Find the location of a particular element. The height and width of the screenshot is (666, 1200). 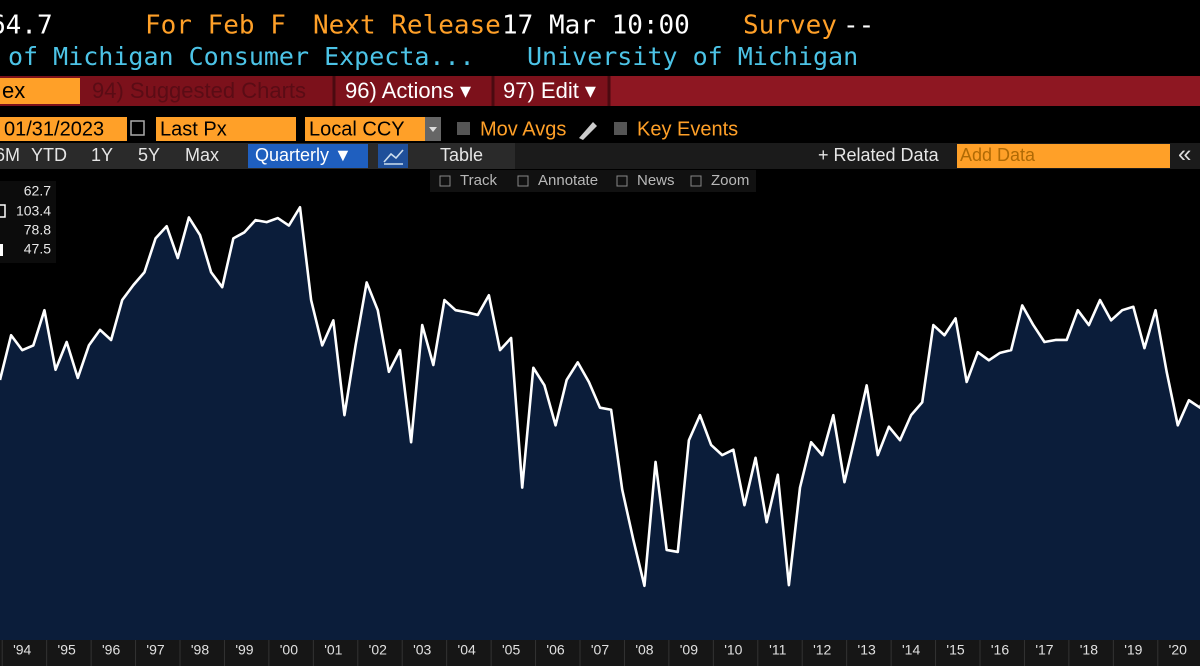

frequency-text: Quarterly ▼ is located at coordinates (303, 155).